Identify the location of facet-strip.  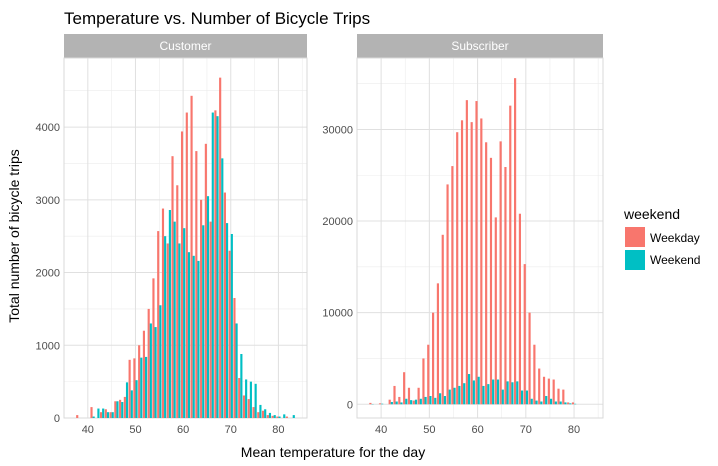
(185, 46).